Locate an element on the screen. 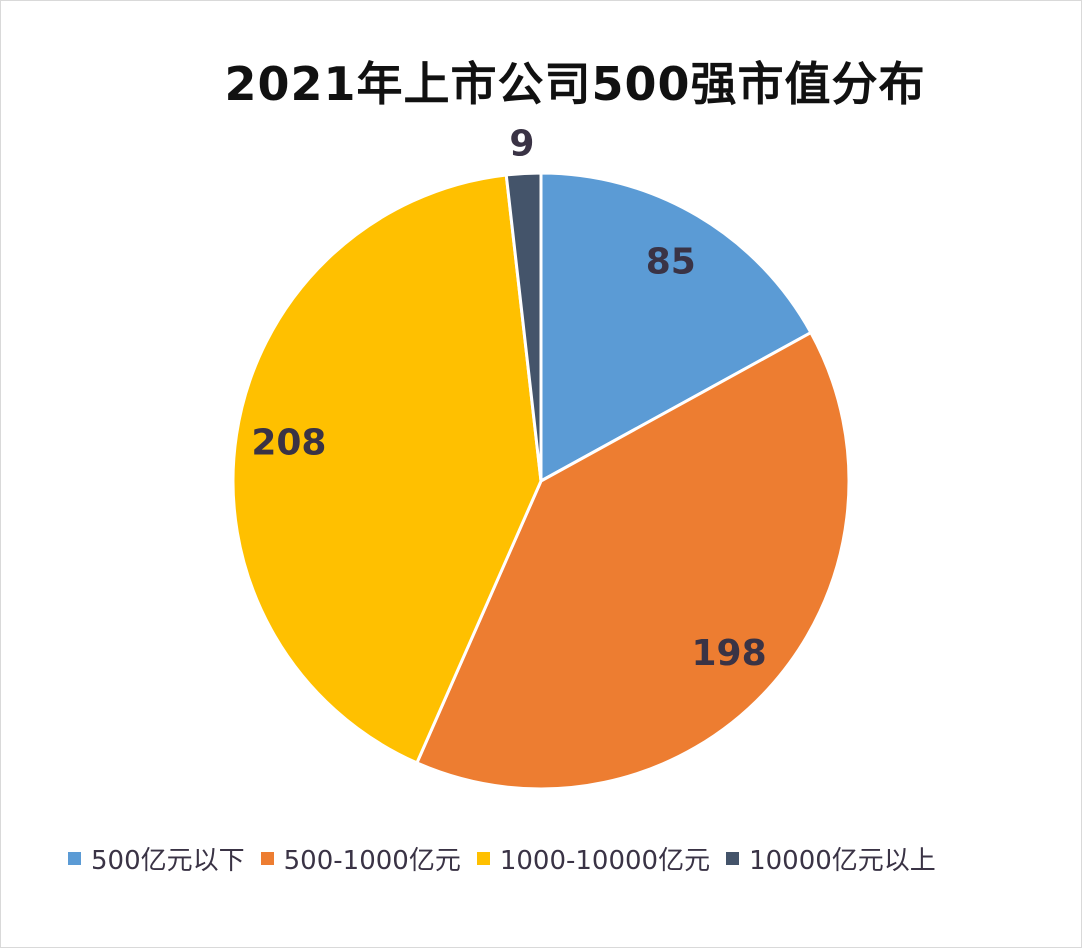  legend-item: 1000-10000亿元 is located at coordinates (593, 858).